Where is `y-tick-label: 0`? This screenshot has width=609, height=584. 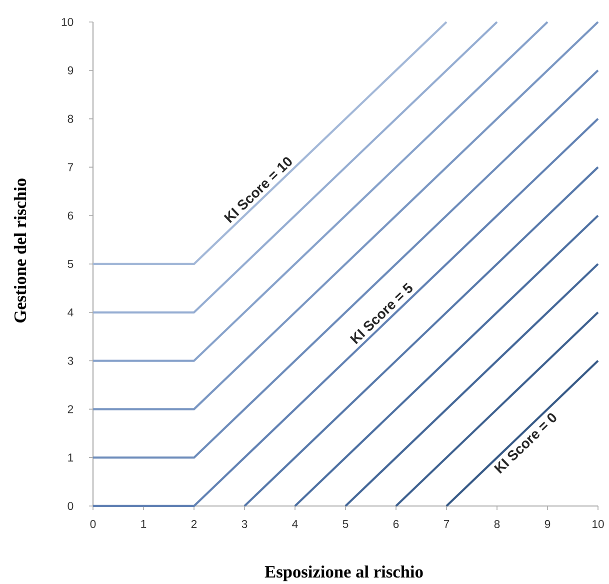 y-tick-label: 0 is located at coordinates (71, 506).